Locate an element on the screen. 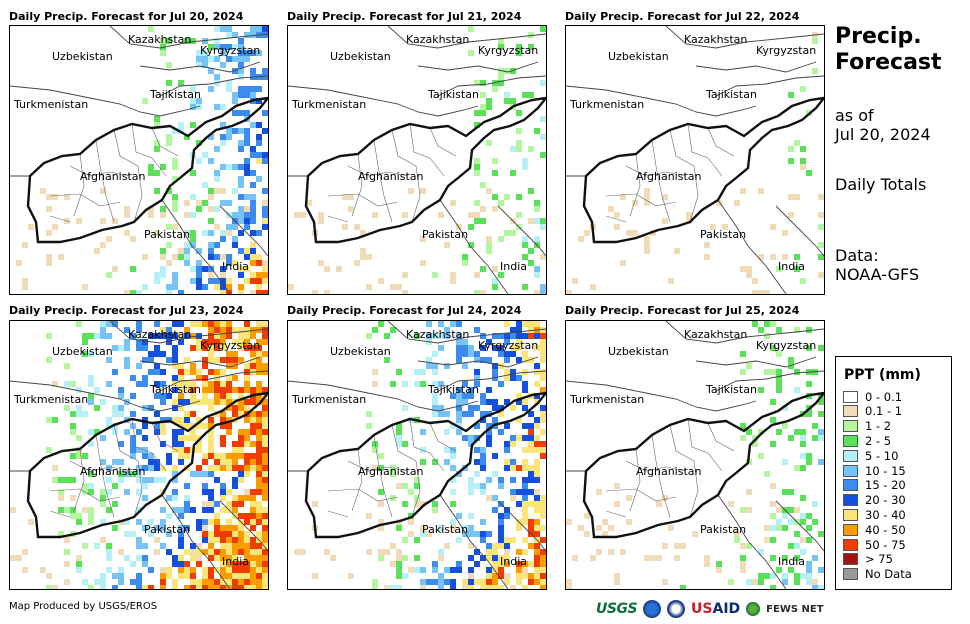 The height and width of the screenshot is (624, 970). data-source-line1: Data: is located at coordinates (857, 255).